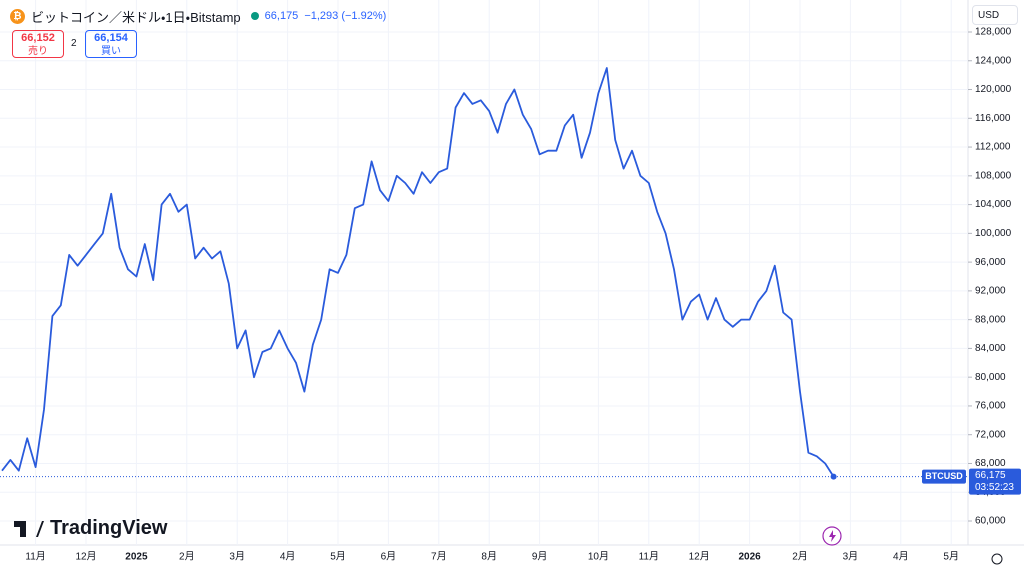  I want to click on symbol-tag, so click(944, 476).